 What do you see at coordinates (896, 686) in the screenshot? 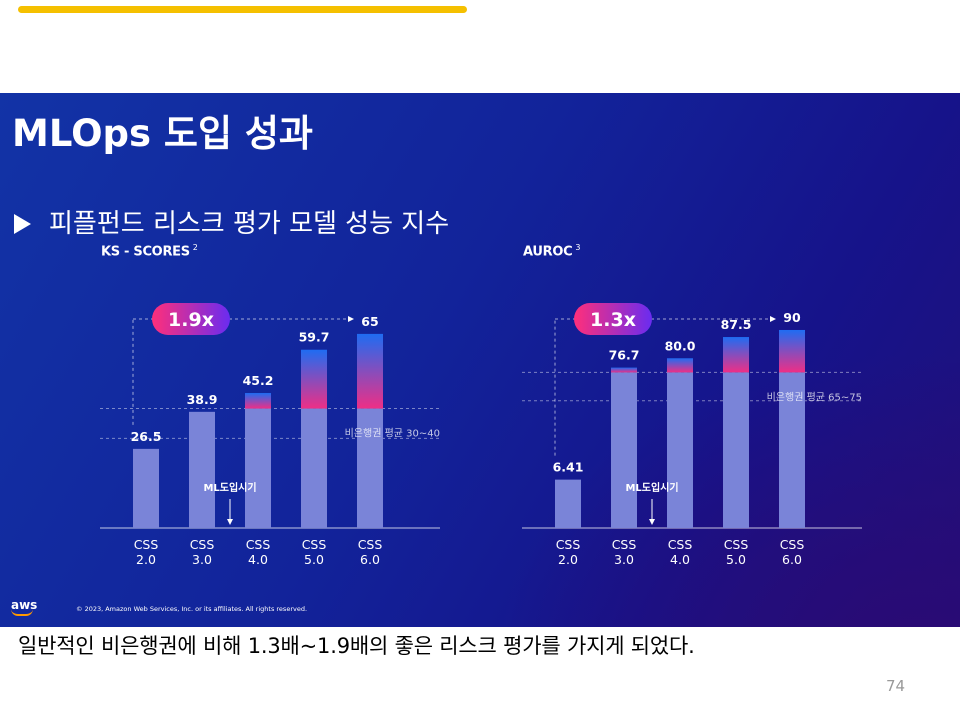
I see `page-number: 74` at bounding box center [896, 686].